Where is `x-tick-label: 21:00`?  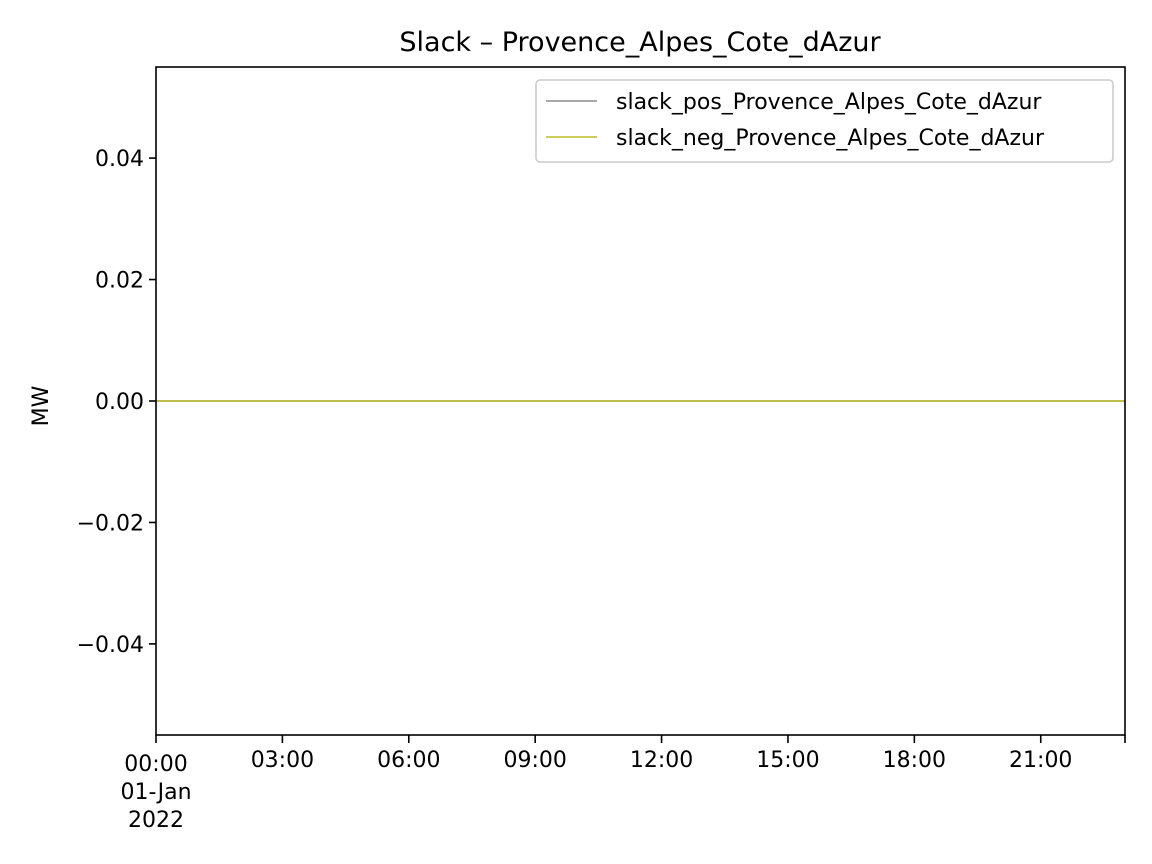 x-tick-label: 21:00 is located at coordinates (1040, 760).